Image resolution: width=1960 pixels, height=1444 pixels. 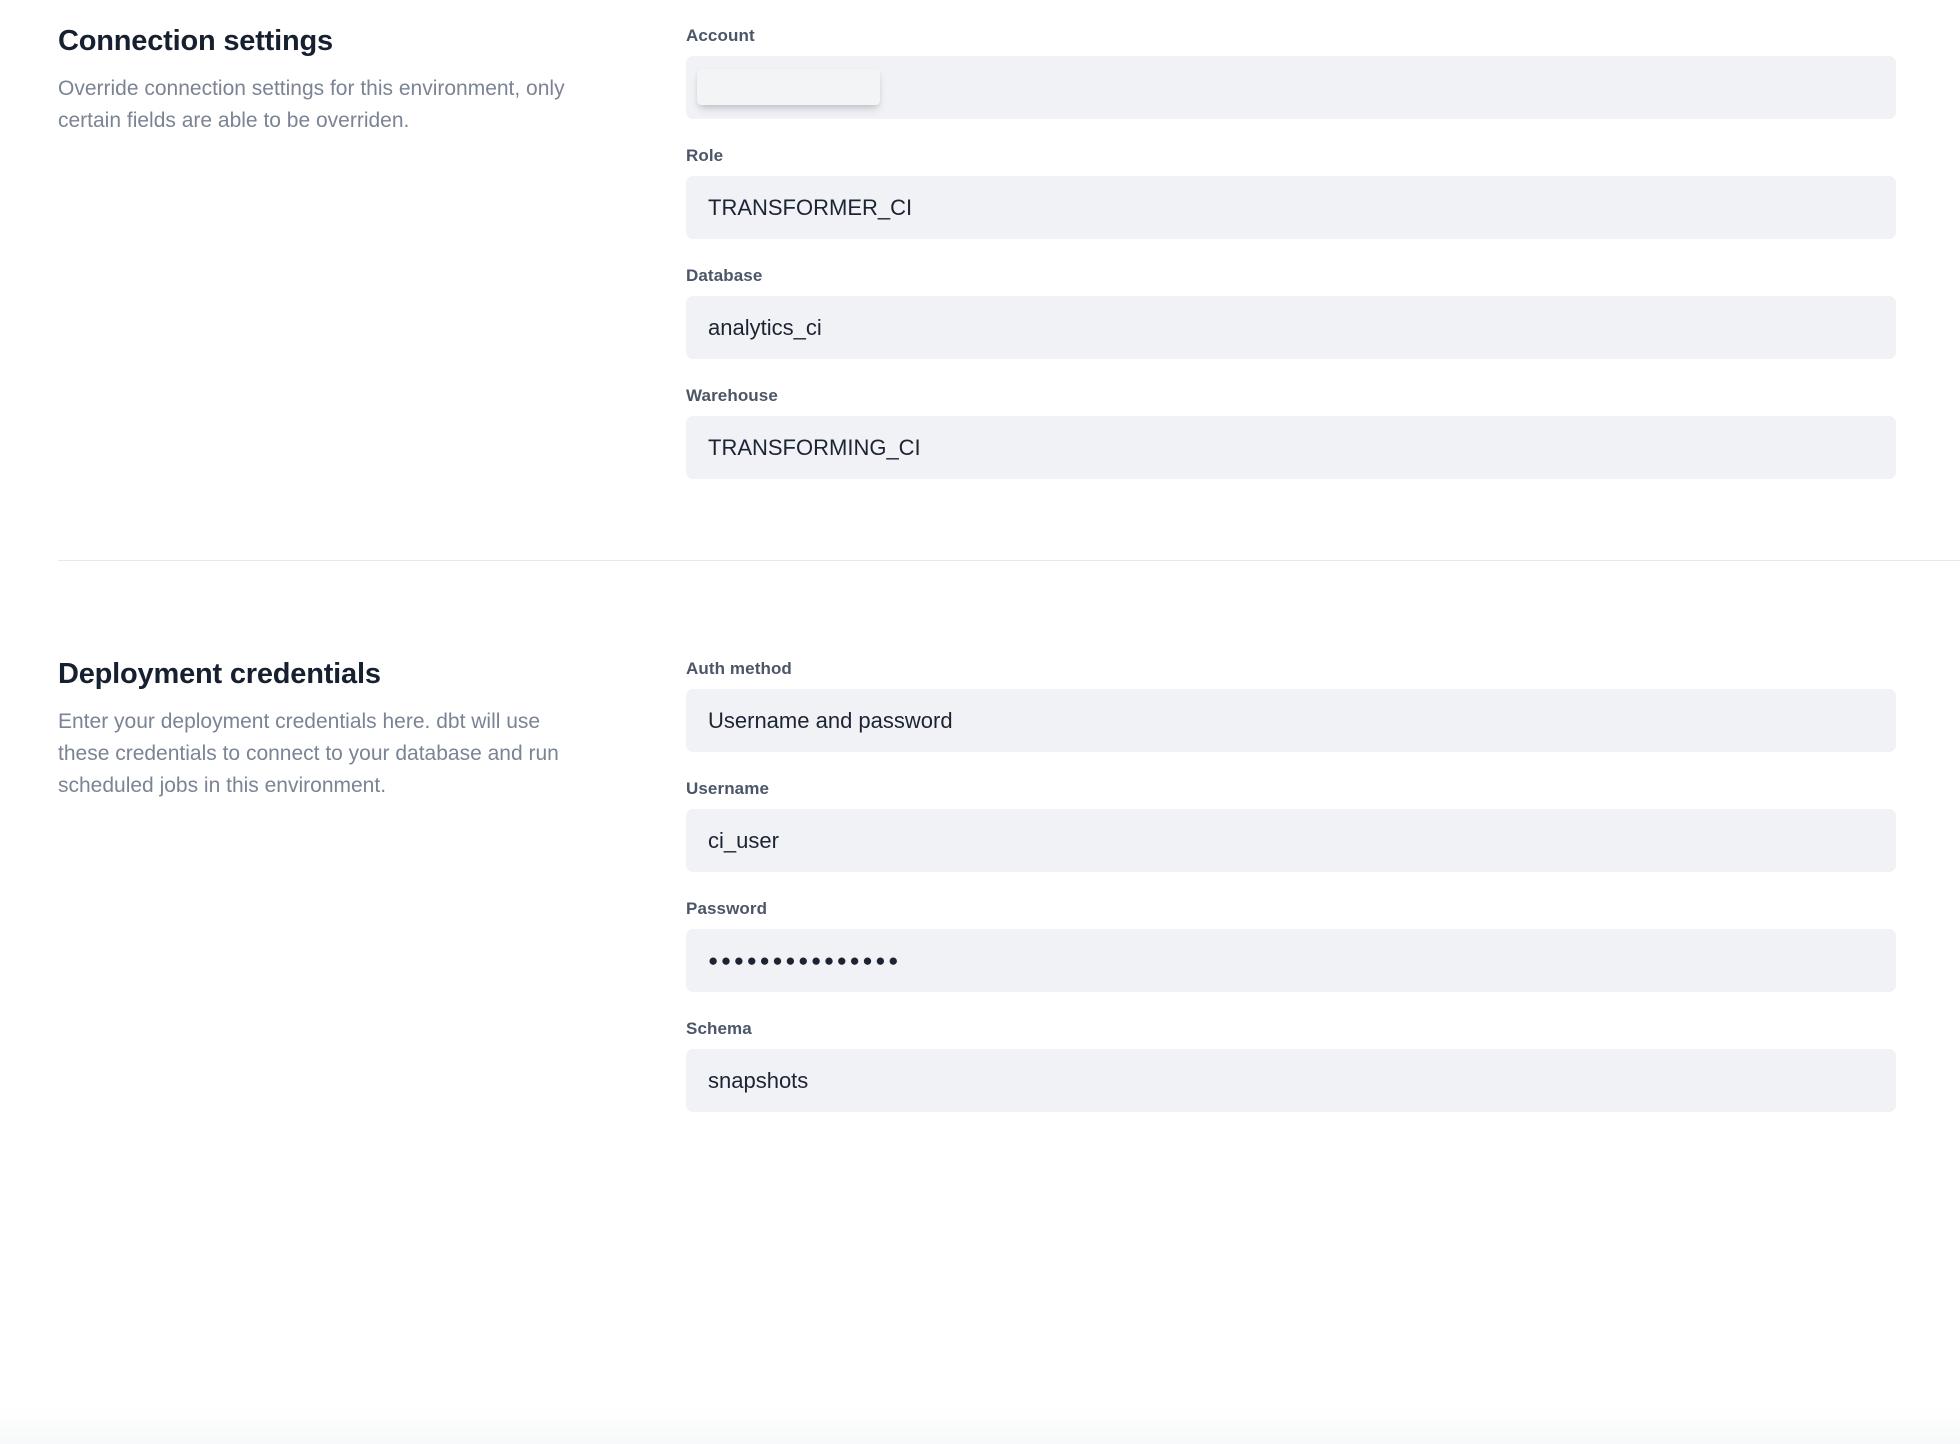 I want to click on field-account: Account, so click(x=1291, y=72).